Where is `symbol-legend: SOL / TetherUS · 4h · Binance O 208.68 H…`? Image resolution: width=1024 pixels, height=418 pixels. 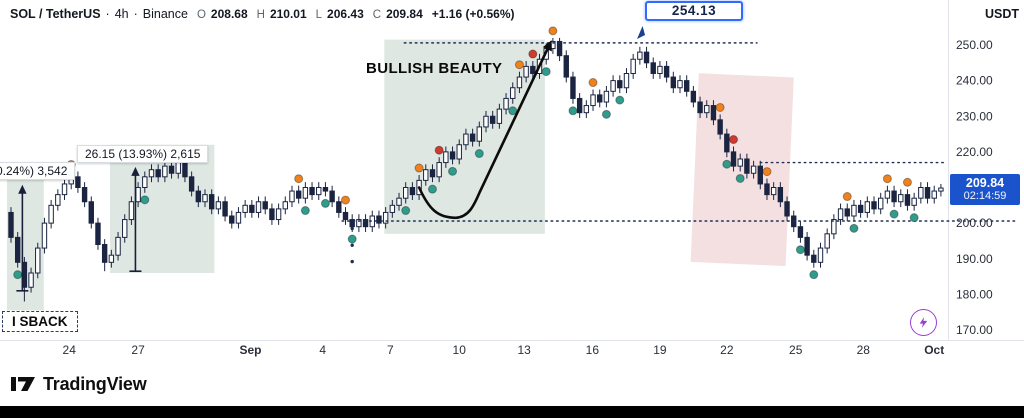
symbol-legend: SOL / TetherUS · 4h · Binance O 208.68 H… is located at coordinates (262, 14).